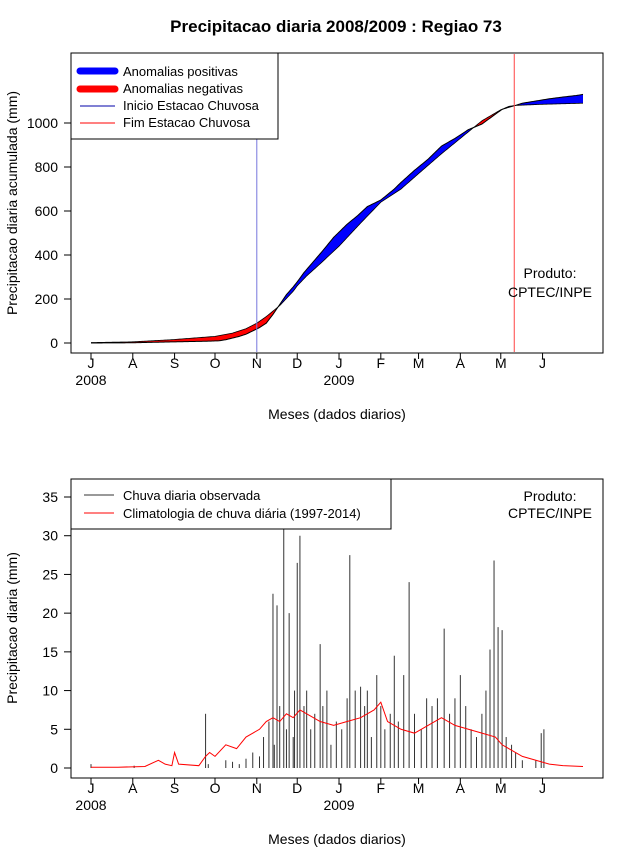 The height and width of the screenshot is (850, 640). I want to click on top-x-tick-label-9: A, so click(461, 363).